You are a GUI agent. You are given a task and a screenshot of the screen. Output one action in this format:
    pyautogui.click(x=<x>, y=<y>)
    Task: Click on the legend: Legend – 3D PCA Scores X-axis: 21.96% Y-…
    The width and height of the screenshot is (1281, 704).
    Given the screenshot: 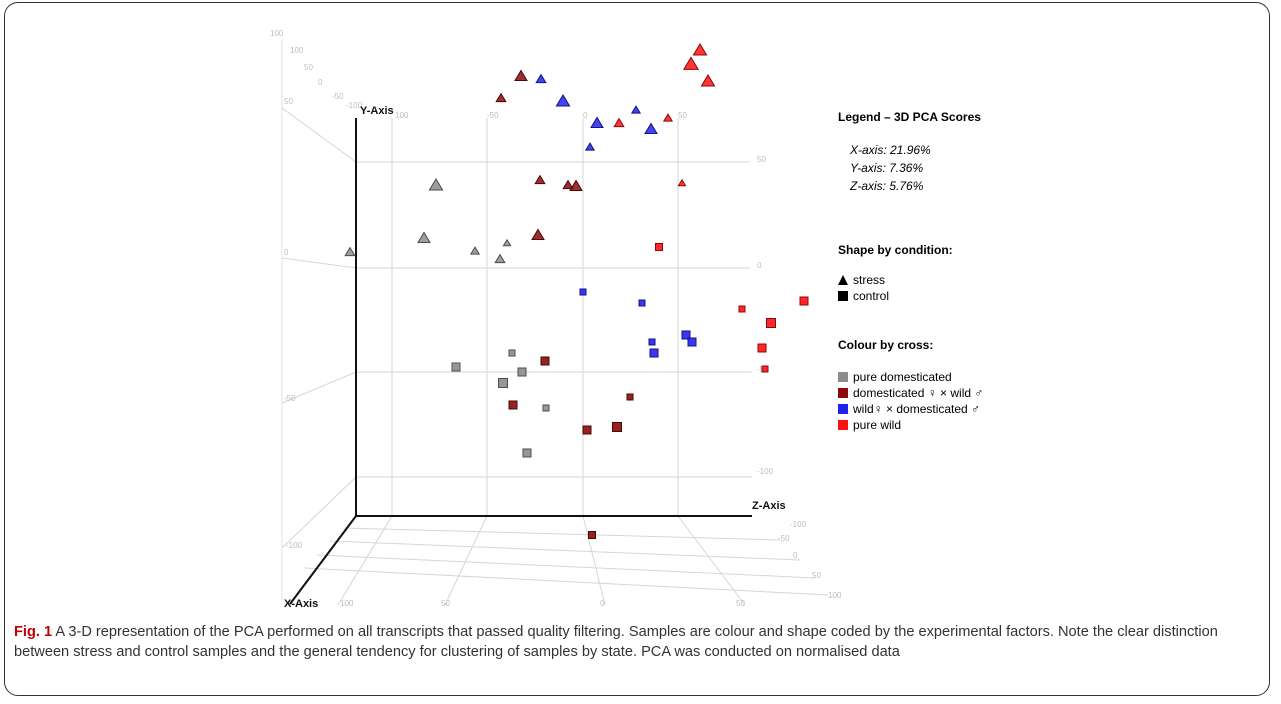 What is the action you would take?
    pyautogui.click(x=910, y=271)
    